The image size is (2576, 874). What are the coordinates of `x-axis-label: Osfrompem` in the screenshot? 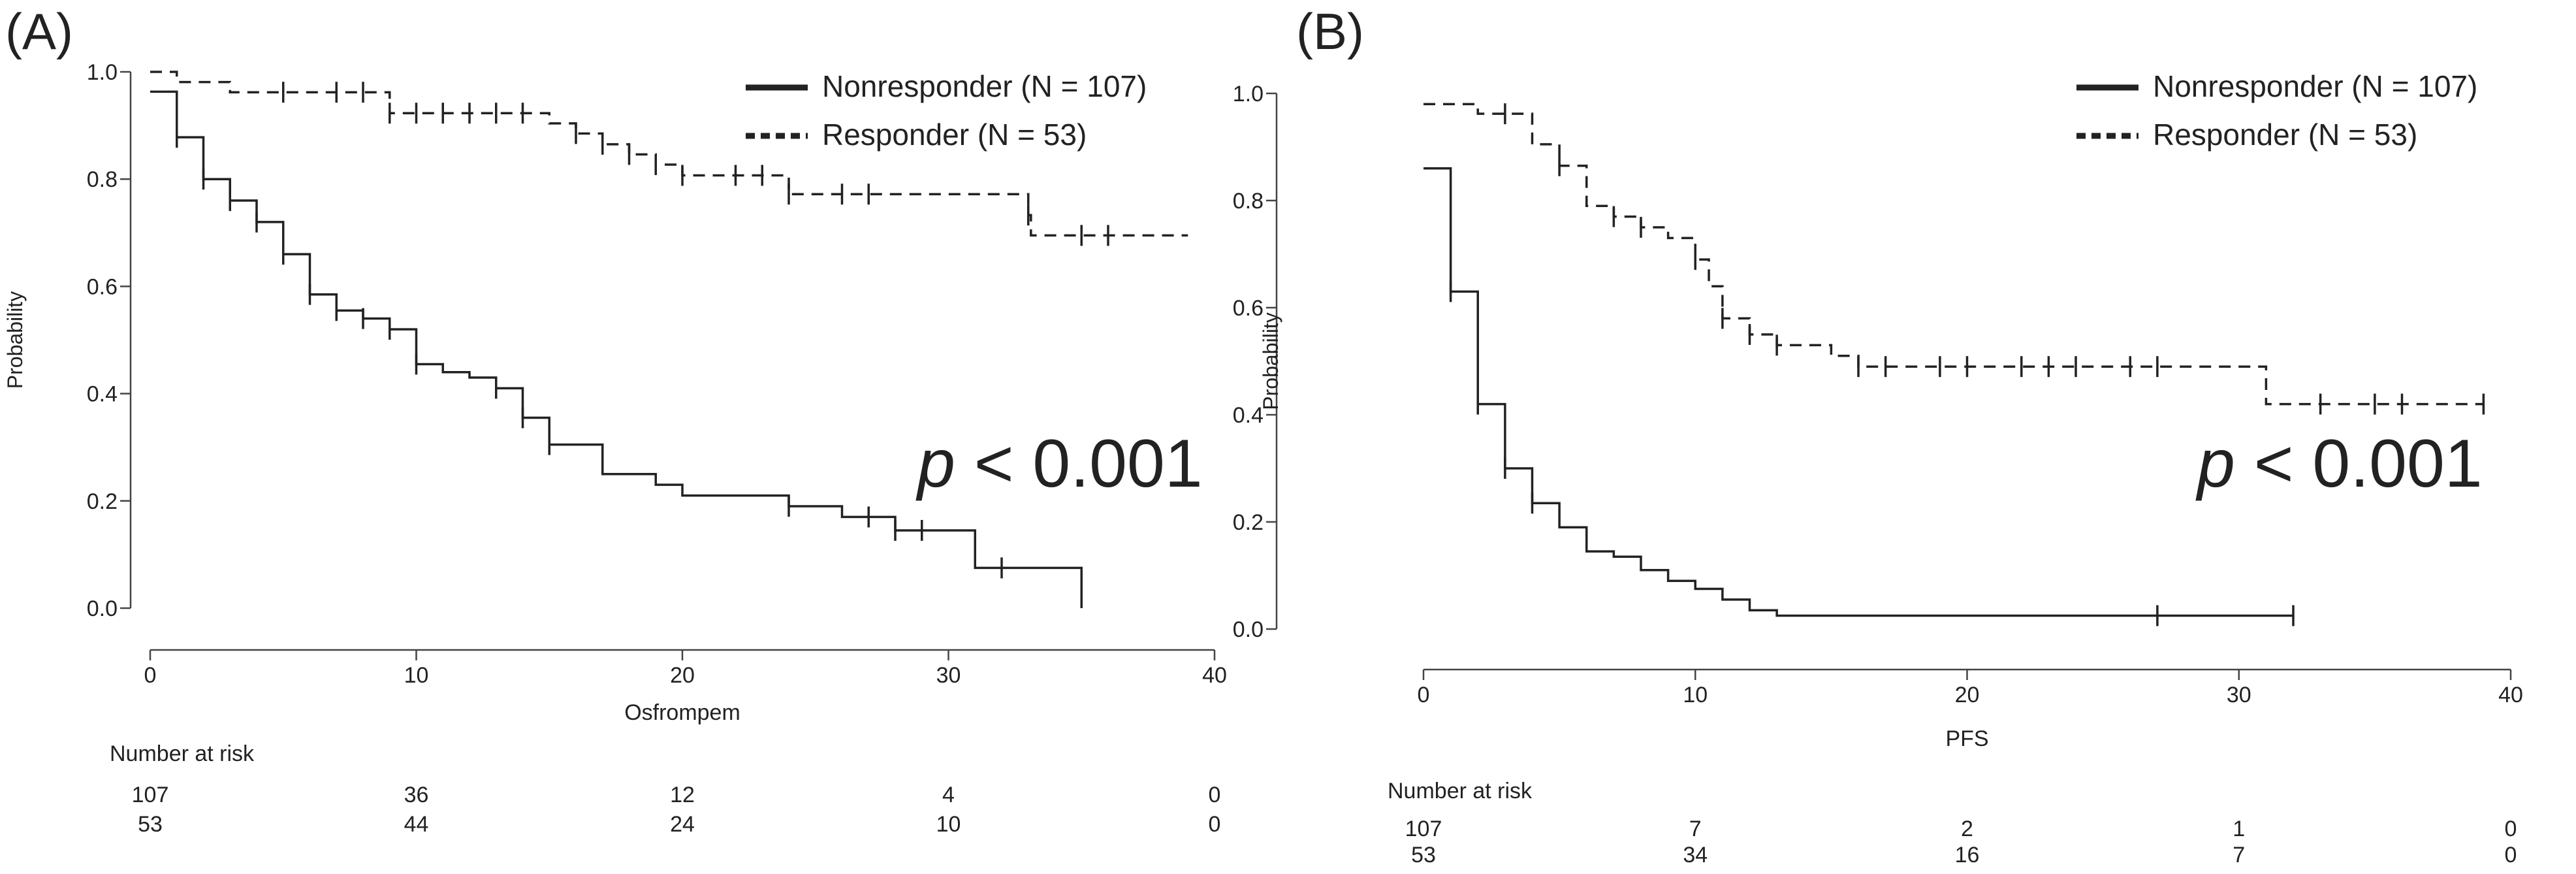 It's located at (682, 713).